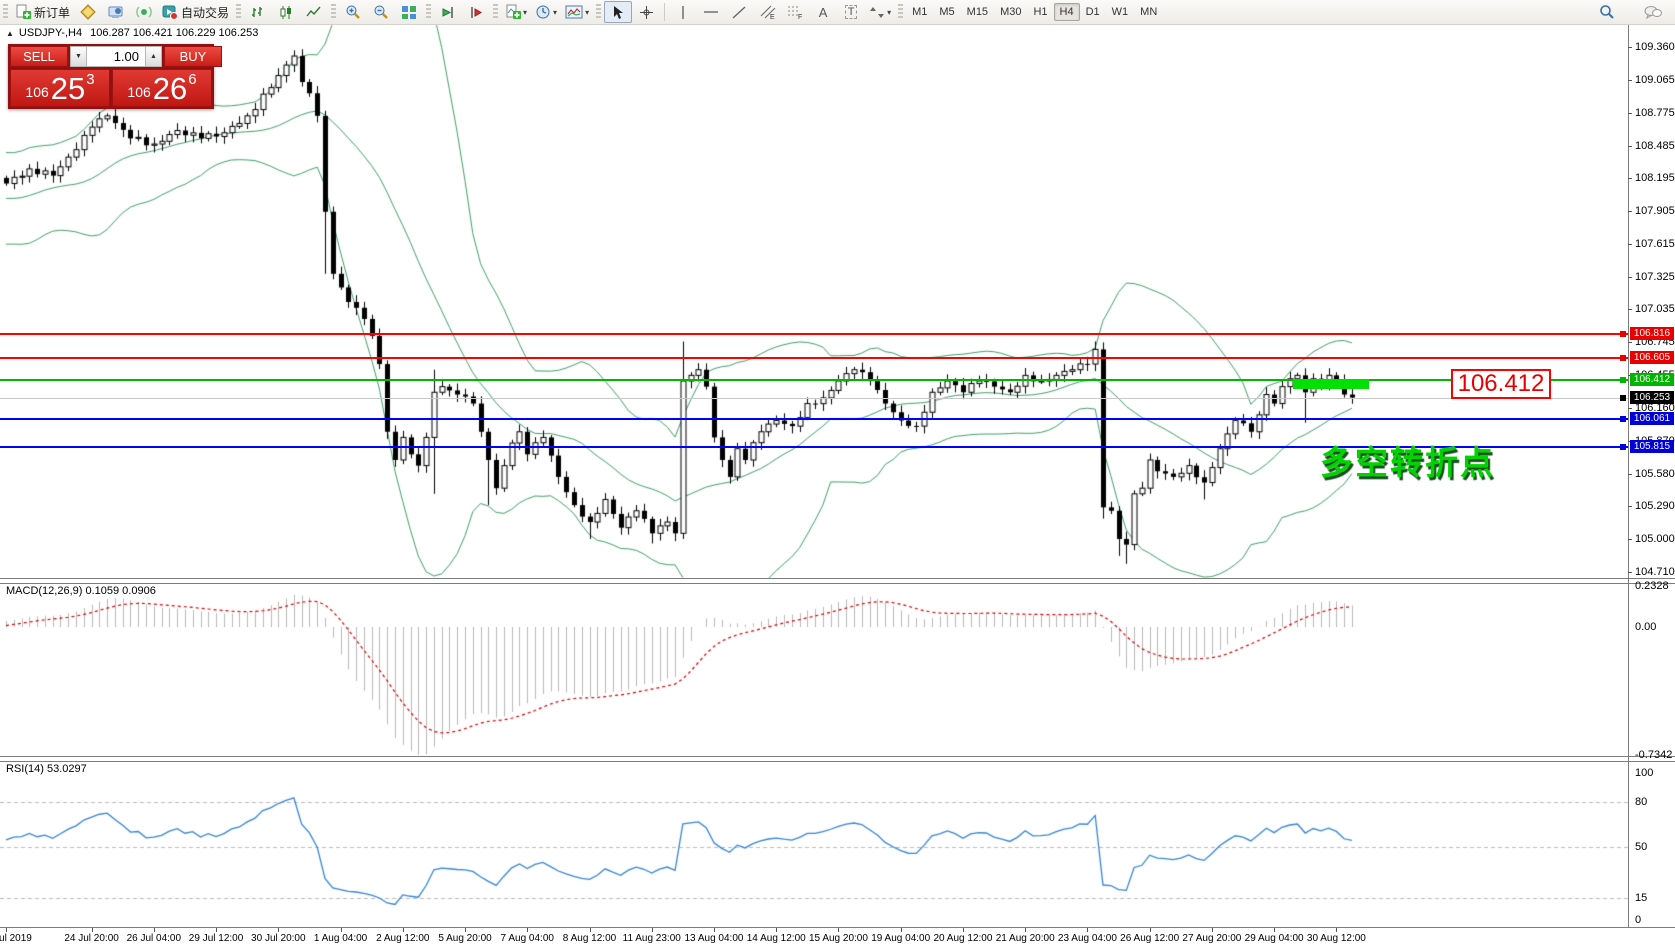 The image size is (1675, 946). What do you see at coordinates (353, 12) in the screenshot?
I see `zoom-in-button` at bounding box center [353, 12].